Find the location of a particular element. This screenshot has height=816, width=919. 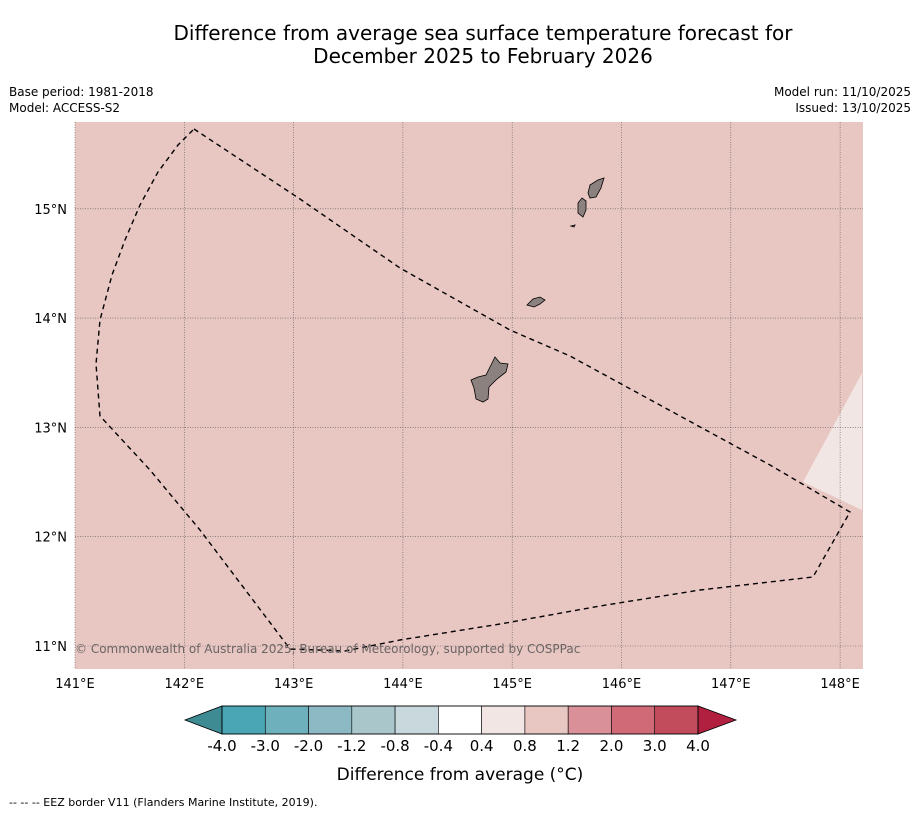

colorbar-tick-label: -3.0 is located at coordinates (265, 746).